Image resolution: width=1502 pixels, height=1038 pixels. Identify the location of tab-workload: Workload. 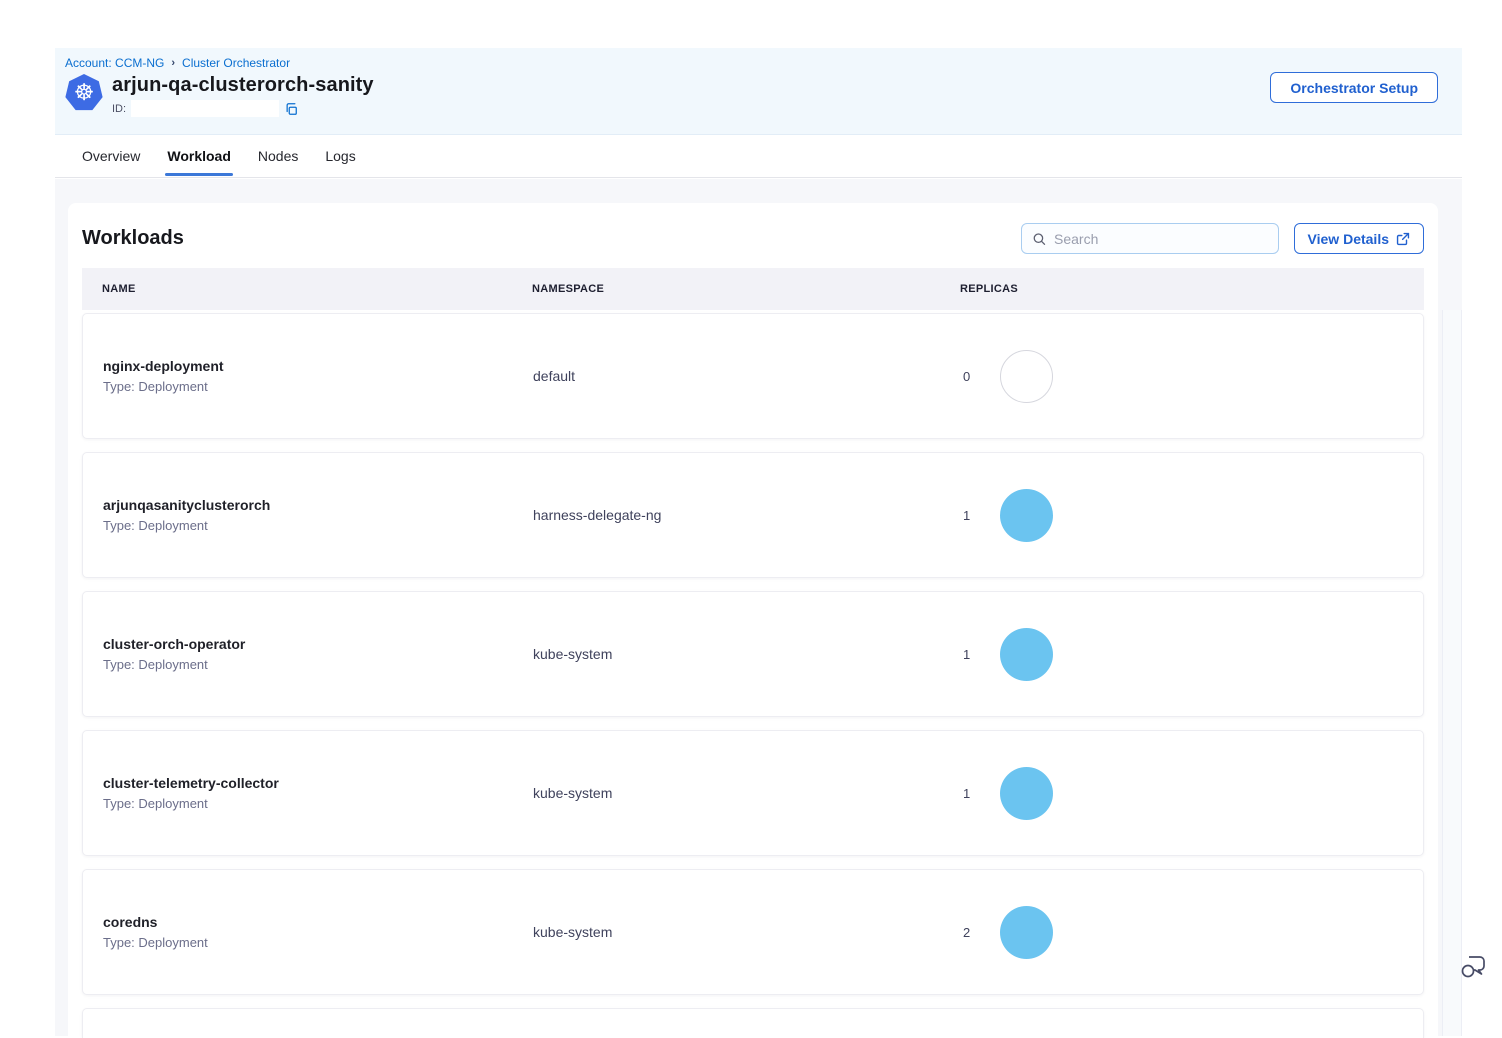
(199, 156).